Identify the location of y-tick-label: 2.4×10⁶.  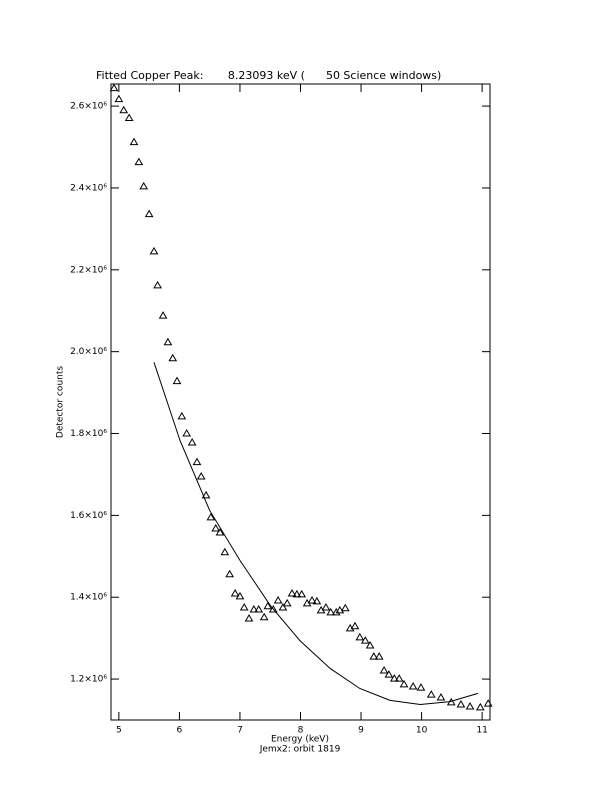
(88, 188).